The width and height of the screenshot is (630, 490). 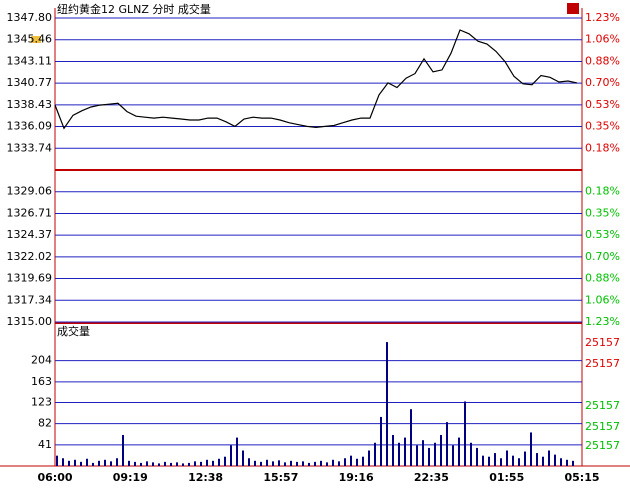 What do you see at coordinates (30, 17) in the screenshot?
I see `y-tick-label: 1347.80` at bounding box center [30, 17].